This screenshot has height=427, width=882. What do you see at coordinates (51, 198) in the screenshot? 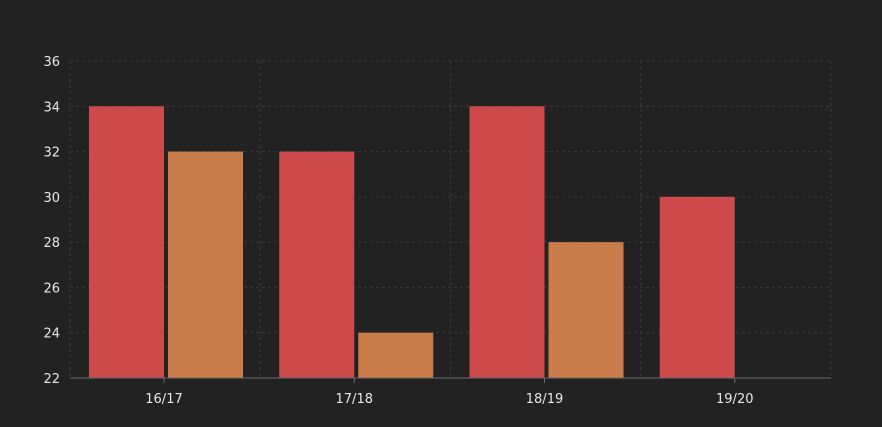
I see `y-tick-label: 30` at bounding box center [51, 198].